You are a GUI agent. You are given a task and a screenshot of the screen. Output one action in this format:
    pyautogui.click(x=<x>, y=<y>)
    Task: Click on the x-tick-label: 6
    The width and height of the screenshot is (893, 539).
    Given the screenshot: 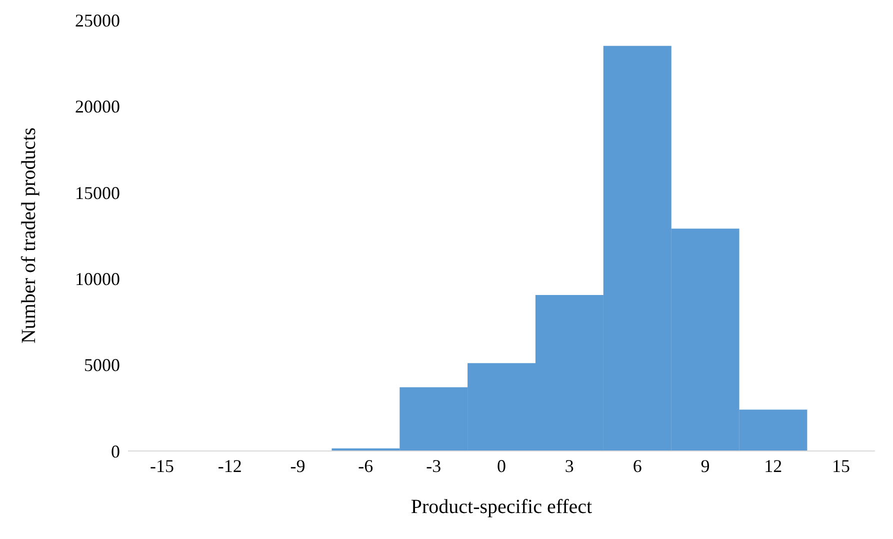 What is the action you would take?
    pyautogui.click(x=637, y=466)
    